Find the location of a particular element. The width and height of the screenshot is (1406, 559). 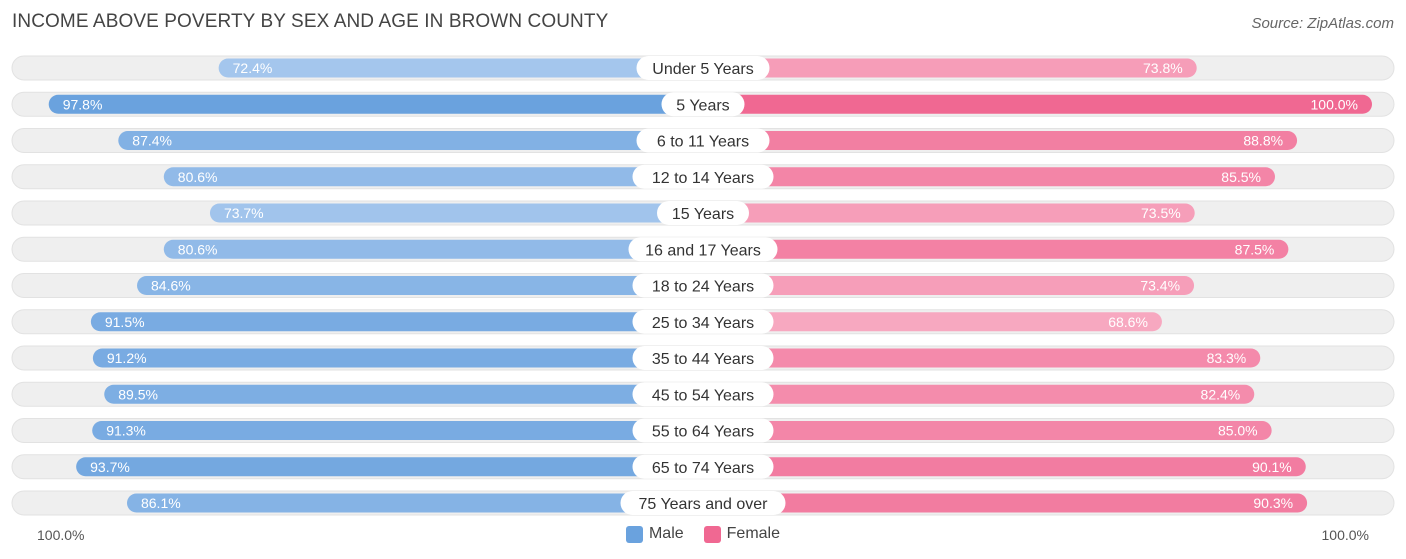

axis-right-label: 100.0% is located at coordinates (1345, 535).